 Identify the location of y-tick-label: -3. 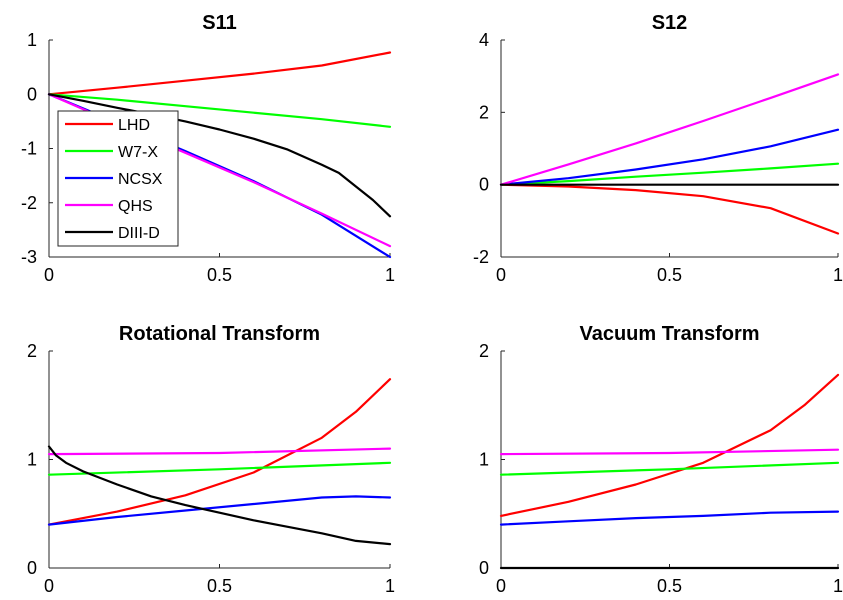
(29, 257).